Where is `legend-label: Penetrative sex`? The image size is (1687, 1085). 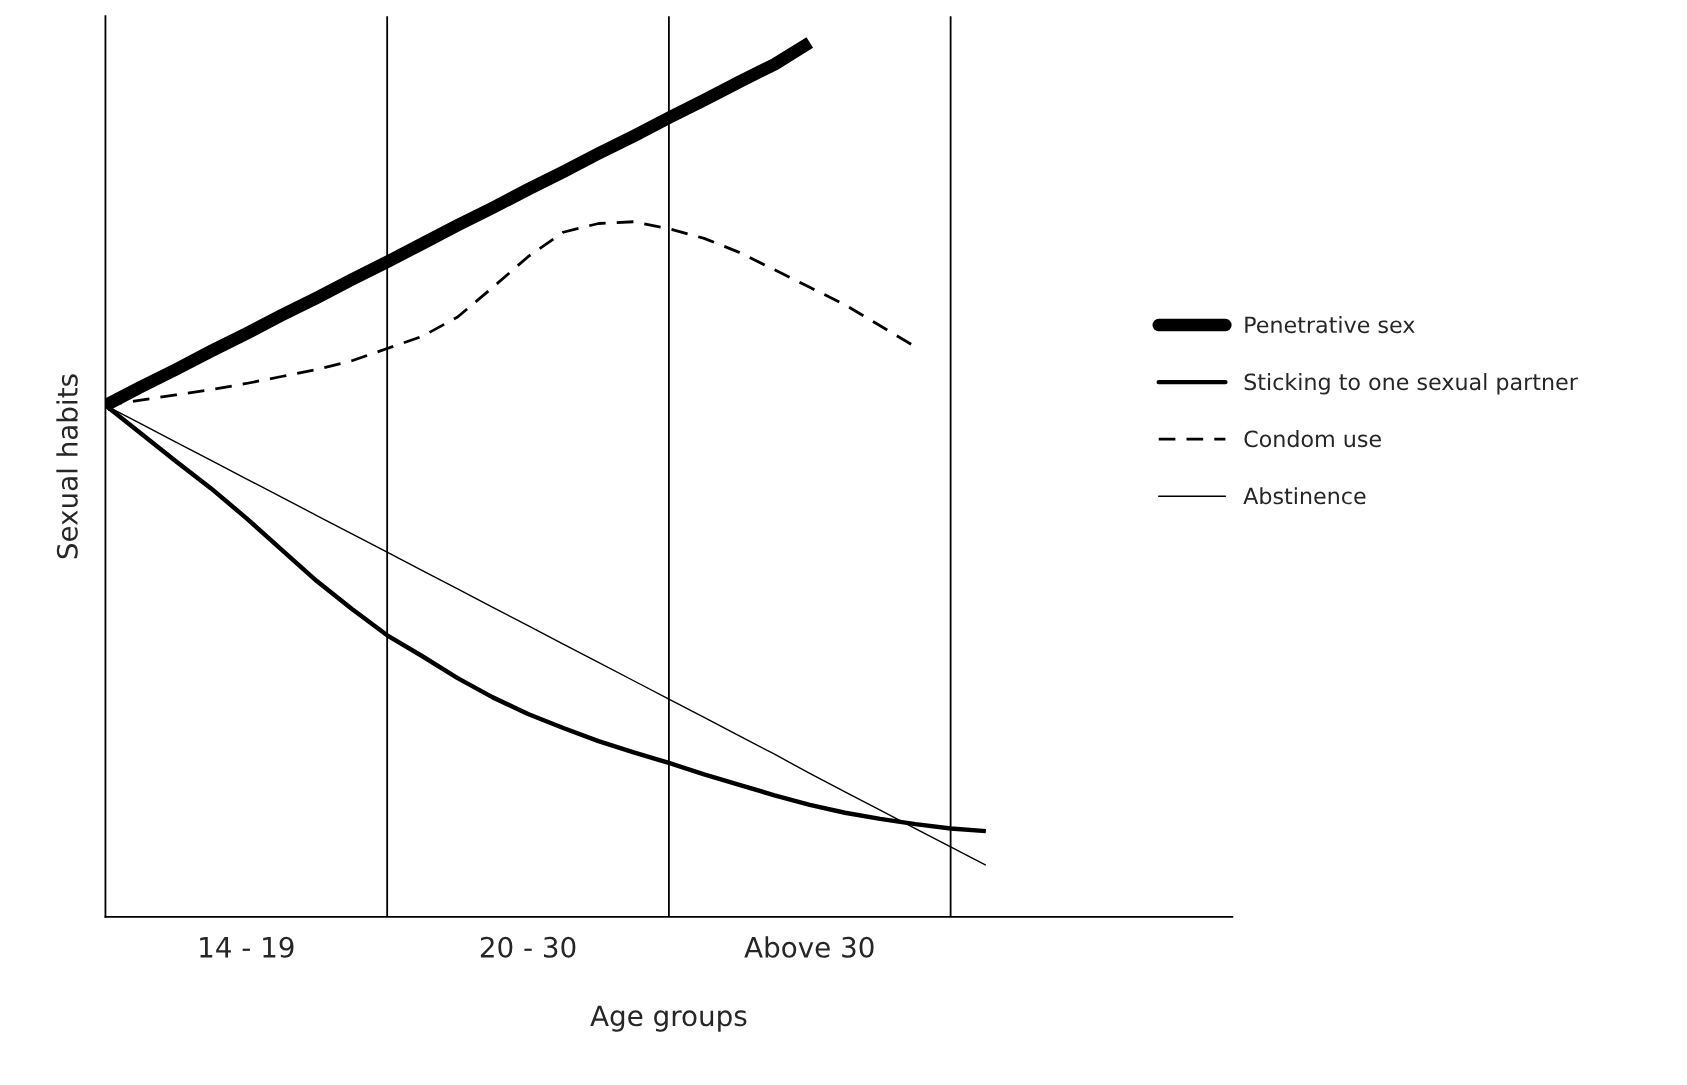 legend-label: Penetrative sex is located at coordinates (1330, 324).